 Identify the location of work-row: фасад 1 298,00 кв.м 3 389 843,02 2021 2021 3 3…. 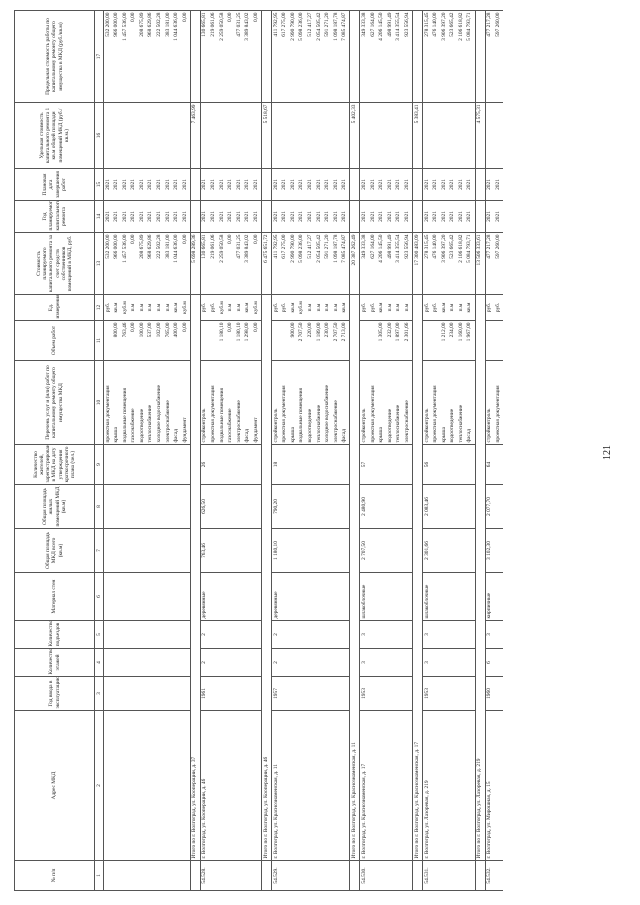
(248, 450).